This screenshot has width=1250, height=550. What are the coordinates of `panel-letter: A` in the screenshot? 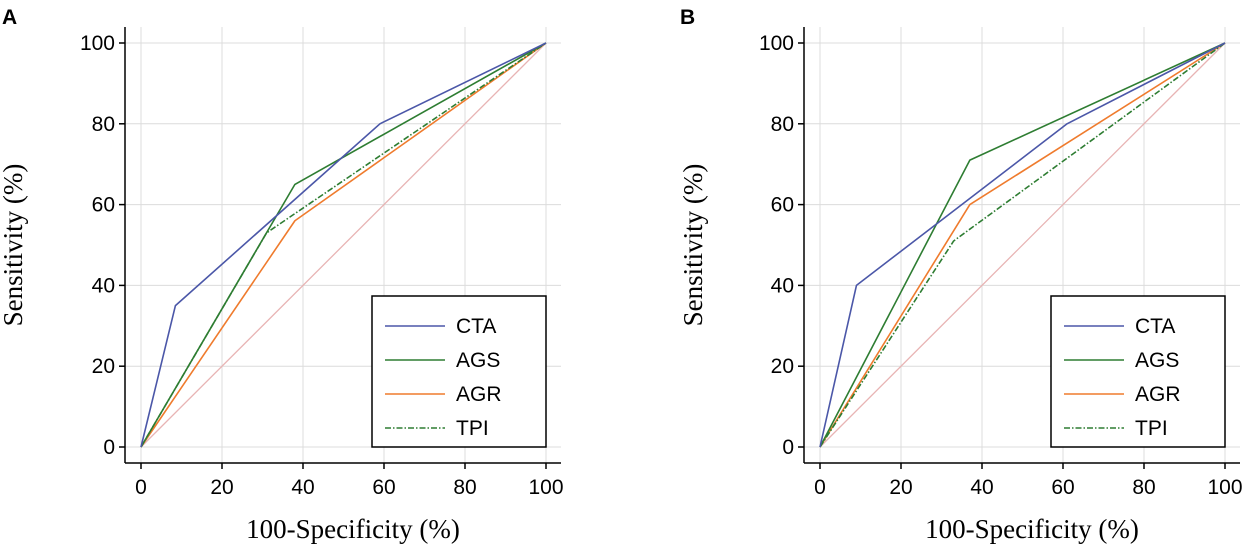 It's located at (9, 17).